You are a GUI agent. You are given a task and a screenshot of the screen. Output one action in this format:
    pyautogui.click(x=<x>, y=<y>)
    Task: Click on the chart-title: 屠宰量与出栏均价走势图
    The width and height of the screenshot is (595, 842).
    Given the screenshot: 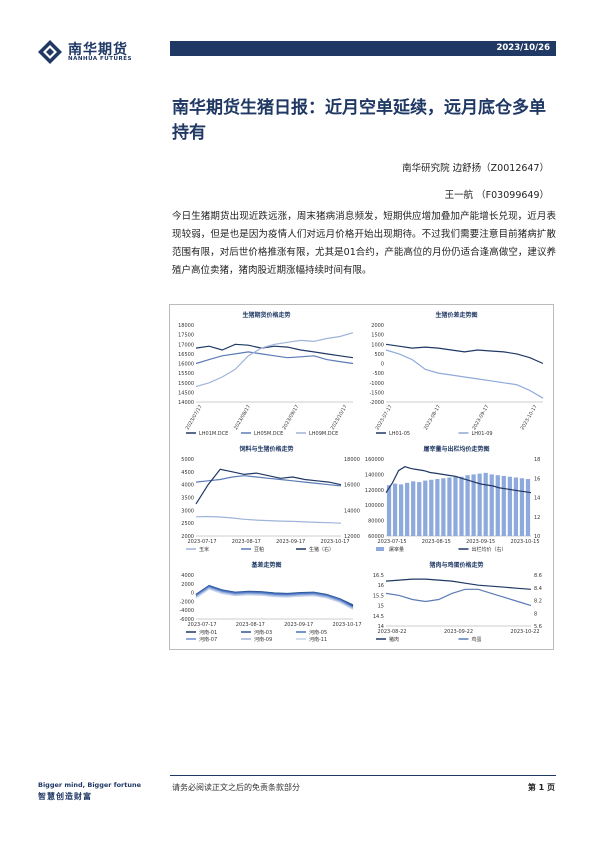 What is the action you would take?
    pyautogui.click(x=455, y=449)
    